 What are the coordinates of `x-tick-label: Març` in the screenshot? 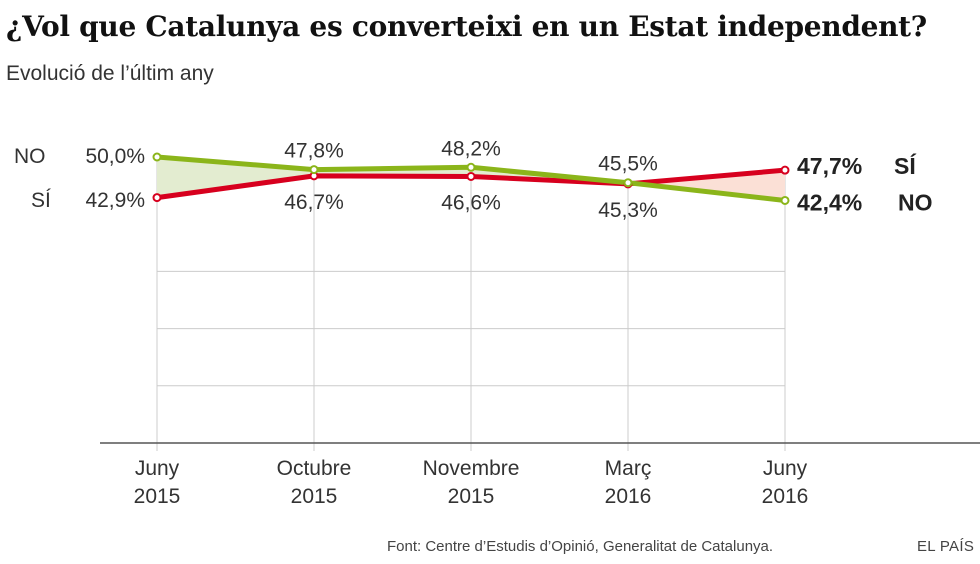 It's located at (628, 468).